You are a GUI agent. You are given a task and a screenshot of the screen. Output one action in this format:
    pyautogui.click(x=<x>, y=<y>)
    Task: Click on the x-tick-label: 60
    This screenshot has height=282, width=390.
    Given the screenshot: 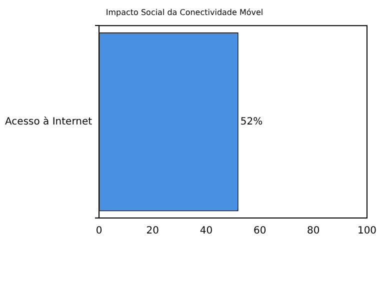 What is the action you would take?
    pyautogui.click(x=259, y=231)
    